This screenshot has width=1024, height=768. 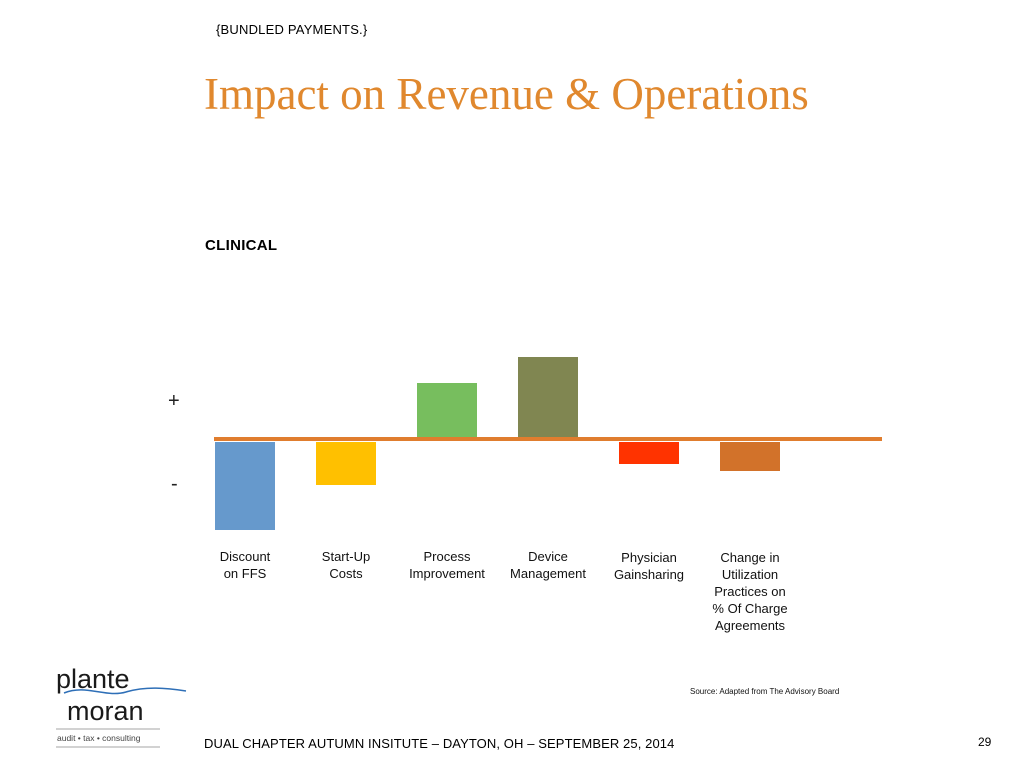 What do you see at coordinates (506, 94) in the screenshot?
I see `slide-title: Impact on Revenue & Operations` at bounding box center [506, 94].